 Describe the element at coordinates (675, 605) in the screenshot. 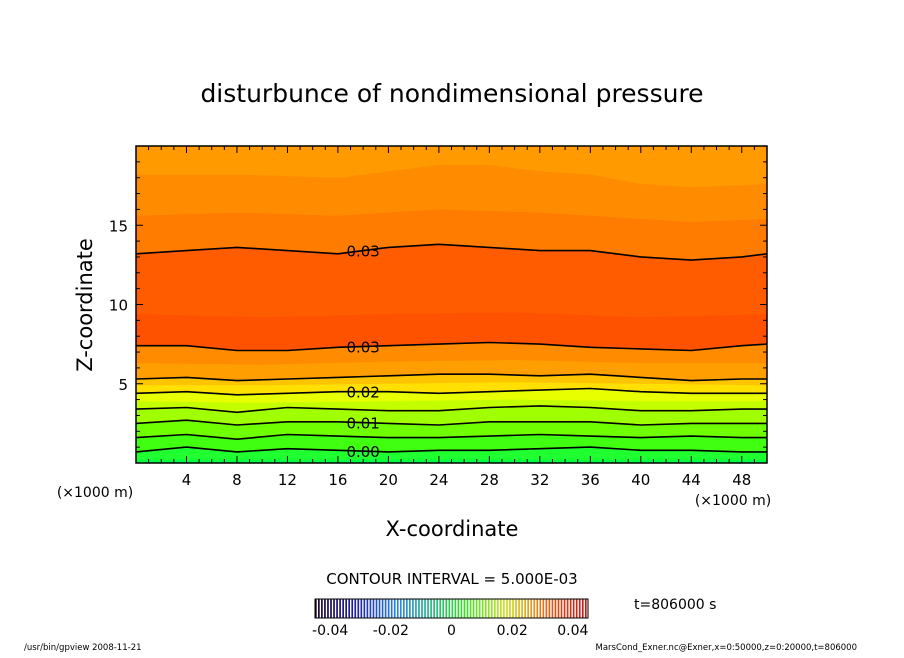

I see `time-label: t=806000 s` at that location.